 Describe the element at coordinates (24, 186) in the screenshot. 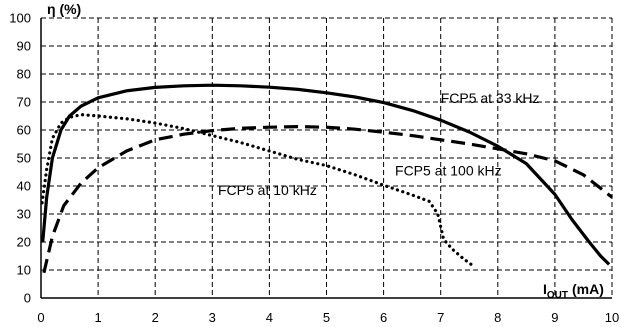

I see `y-tick-label: 40` at that location.